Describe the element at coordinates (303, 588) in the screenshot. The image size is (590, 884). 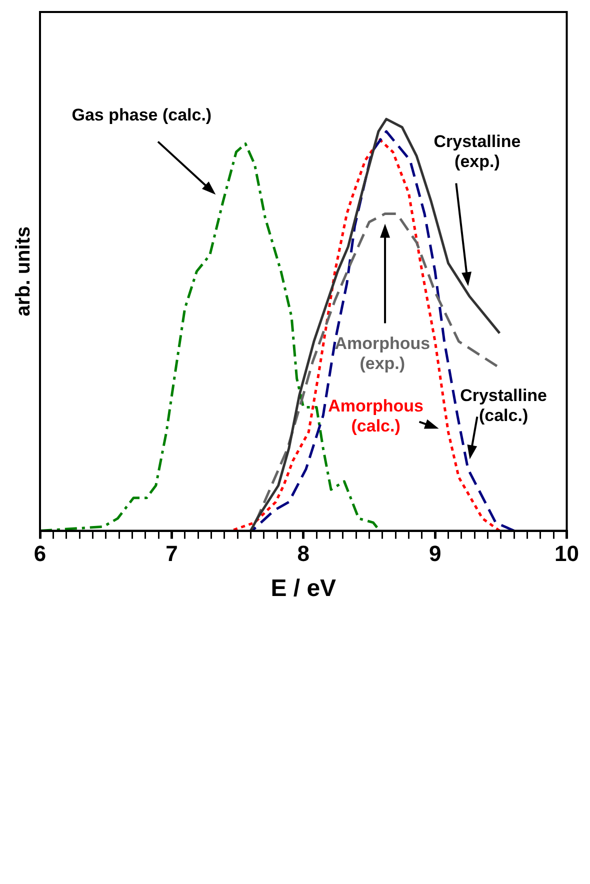
I see `x-axis-title: E / eV` at that location.